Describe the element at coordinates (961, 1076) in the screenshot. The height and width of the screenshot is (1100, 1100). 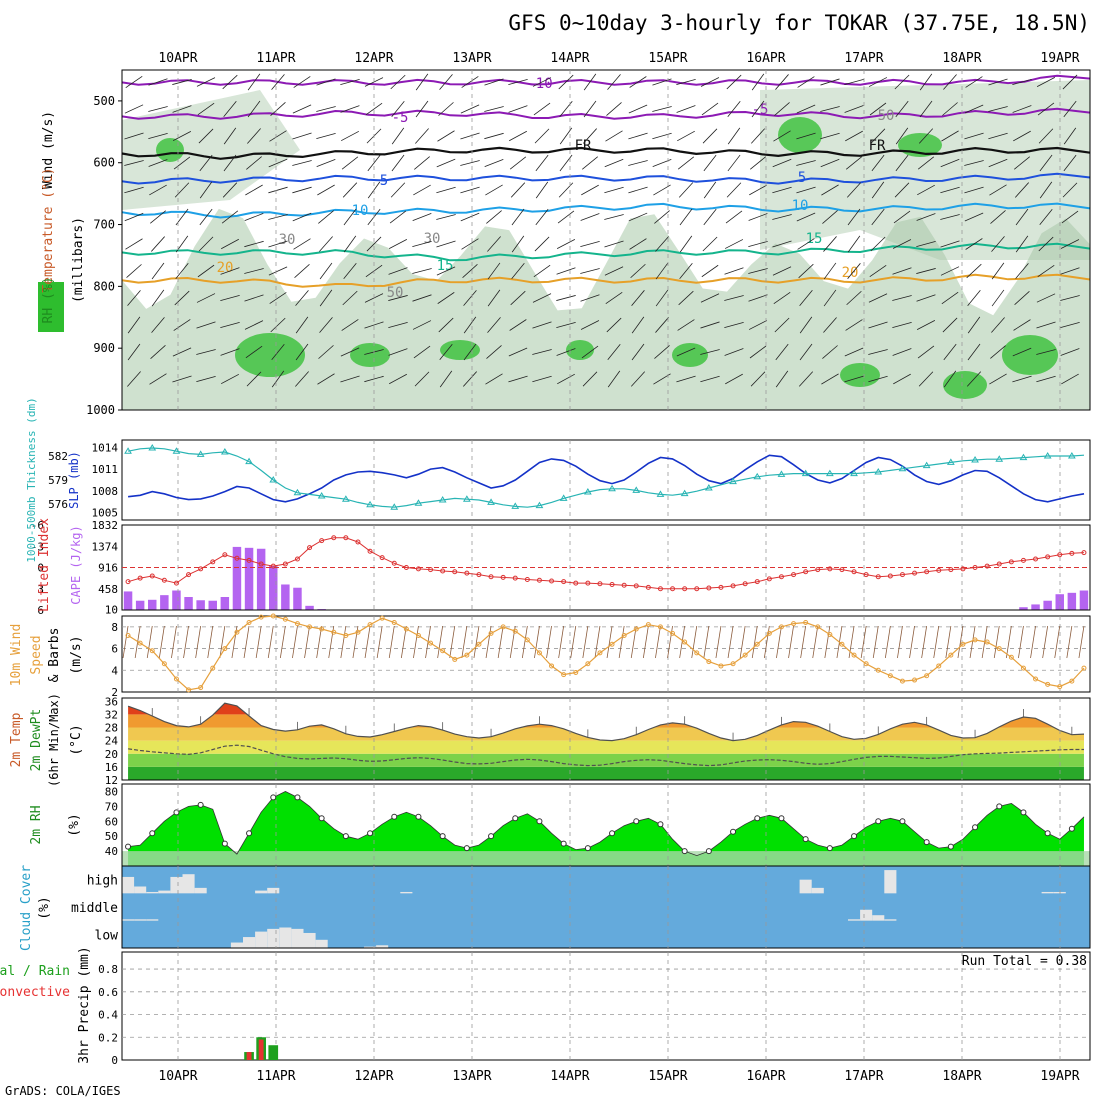
I see `bottom-day-label: 18APR` at that location.